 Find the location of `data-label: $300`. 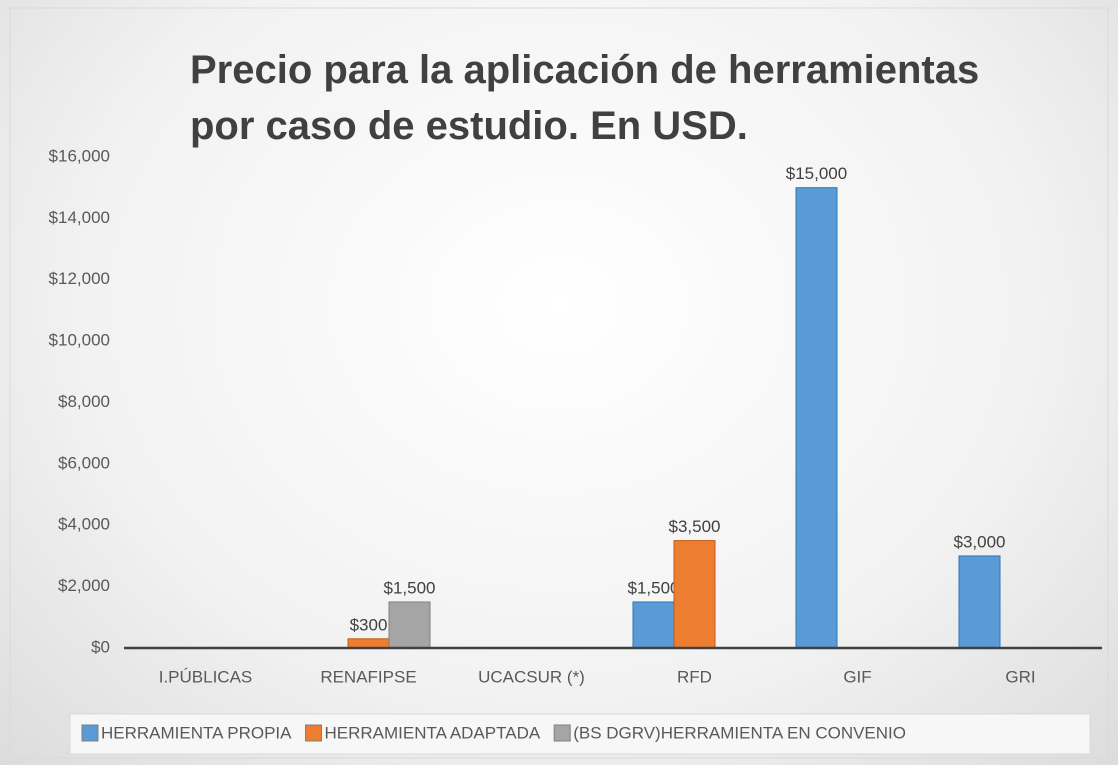

data-label: $300 is located at coordinates (369, 624).